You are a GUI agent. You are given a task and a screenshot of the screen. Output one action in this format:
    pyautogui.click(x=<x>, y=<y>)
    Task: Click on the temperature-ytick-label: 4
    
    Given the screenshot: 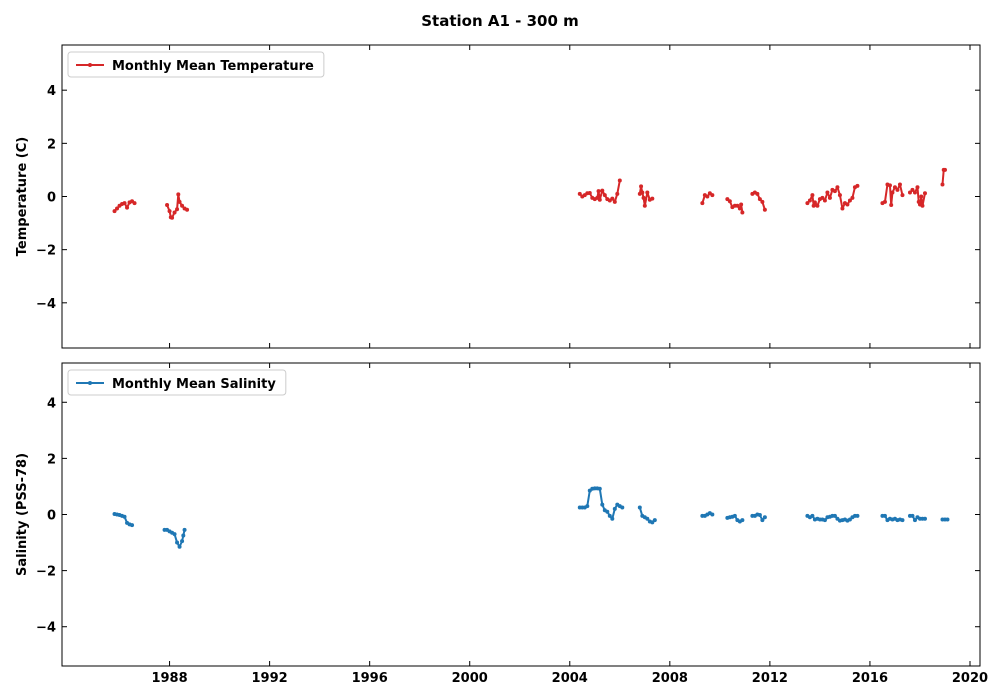 What is the action you would take?
    pyautogui.click(x=51, y=91)
    